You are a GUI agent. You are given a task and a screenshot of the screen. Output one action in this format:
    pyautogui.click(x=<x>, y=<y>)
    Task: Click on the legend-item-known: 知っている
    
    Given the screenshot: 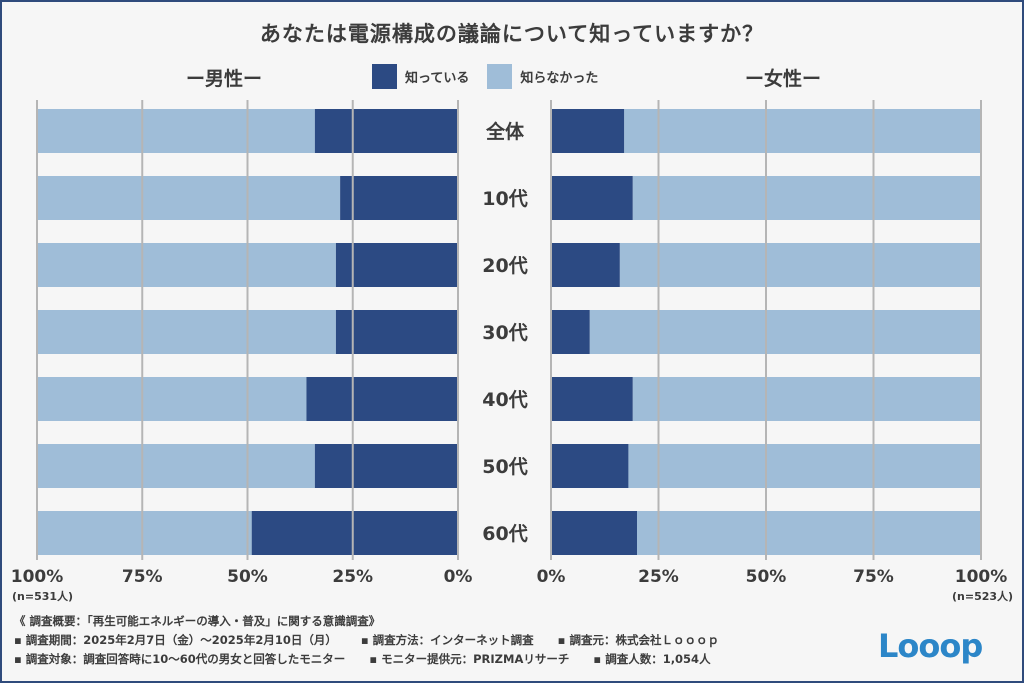 What is the action you would take?
    pyautogui.click(x=420, y=76)
    